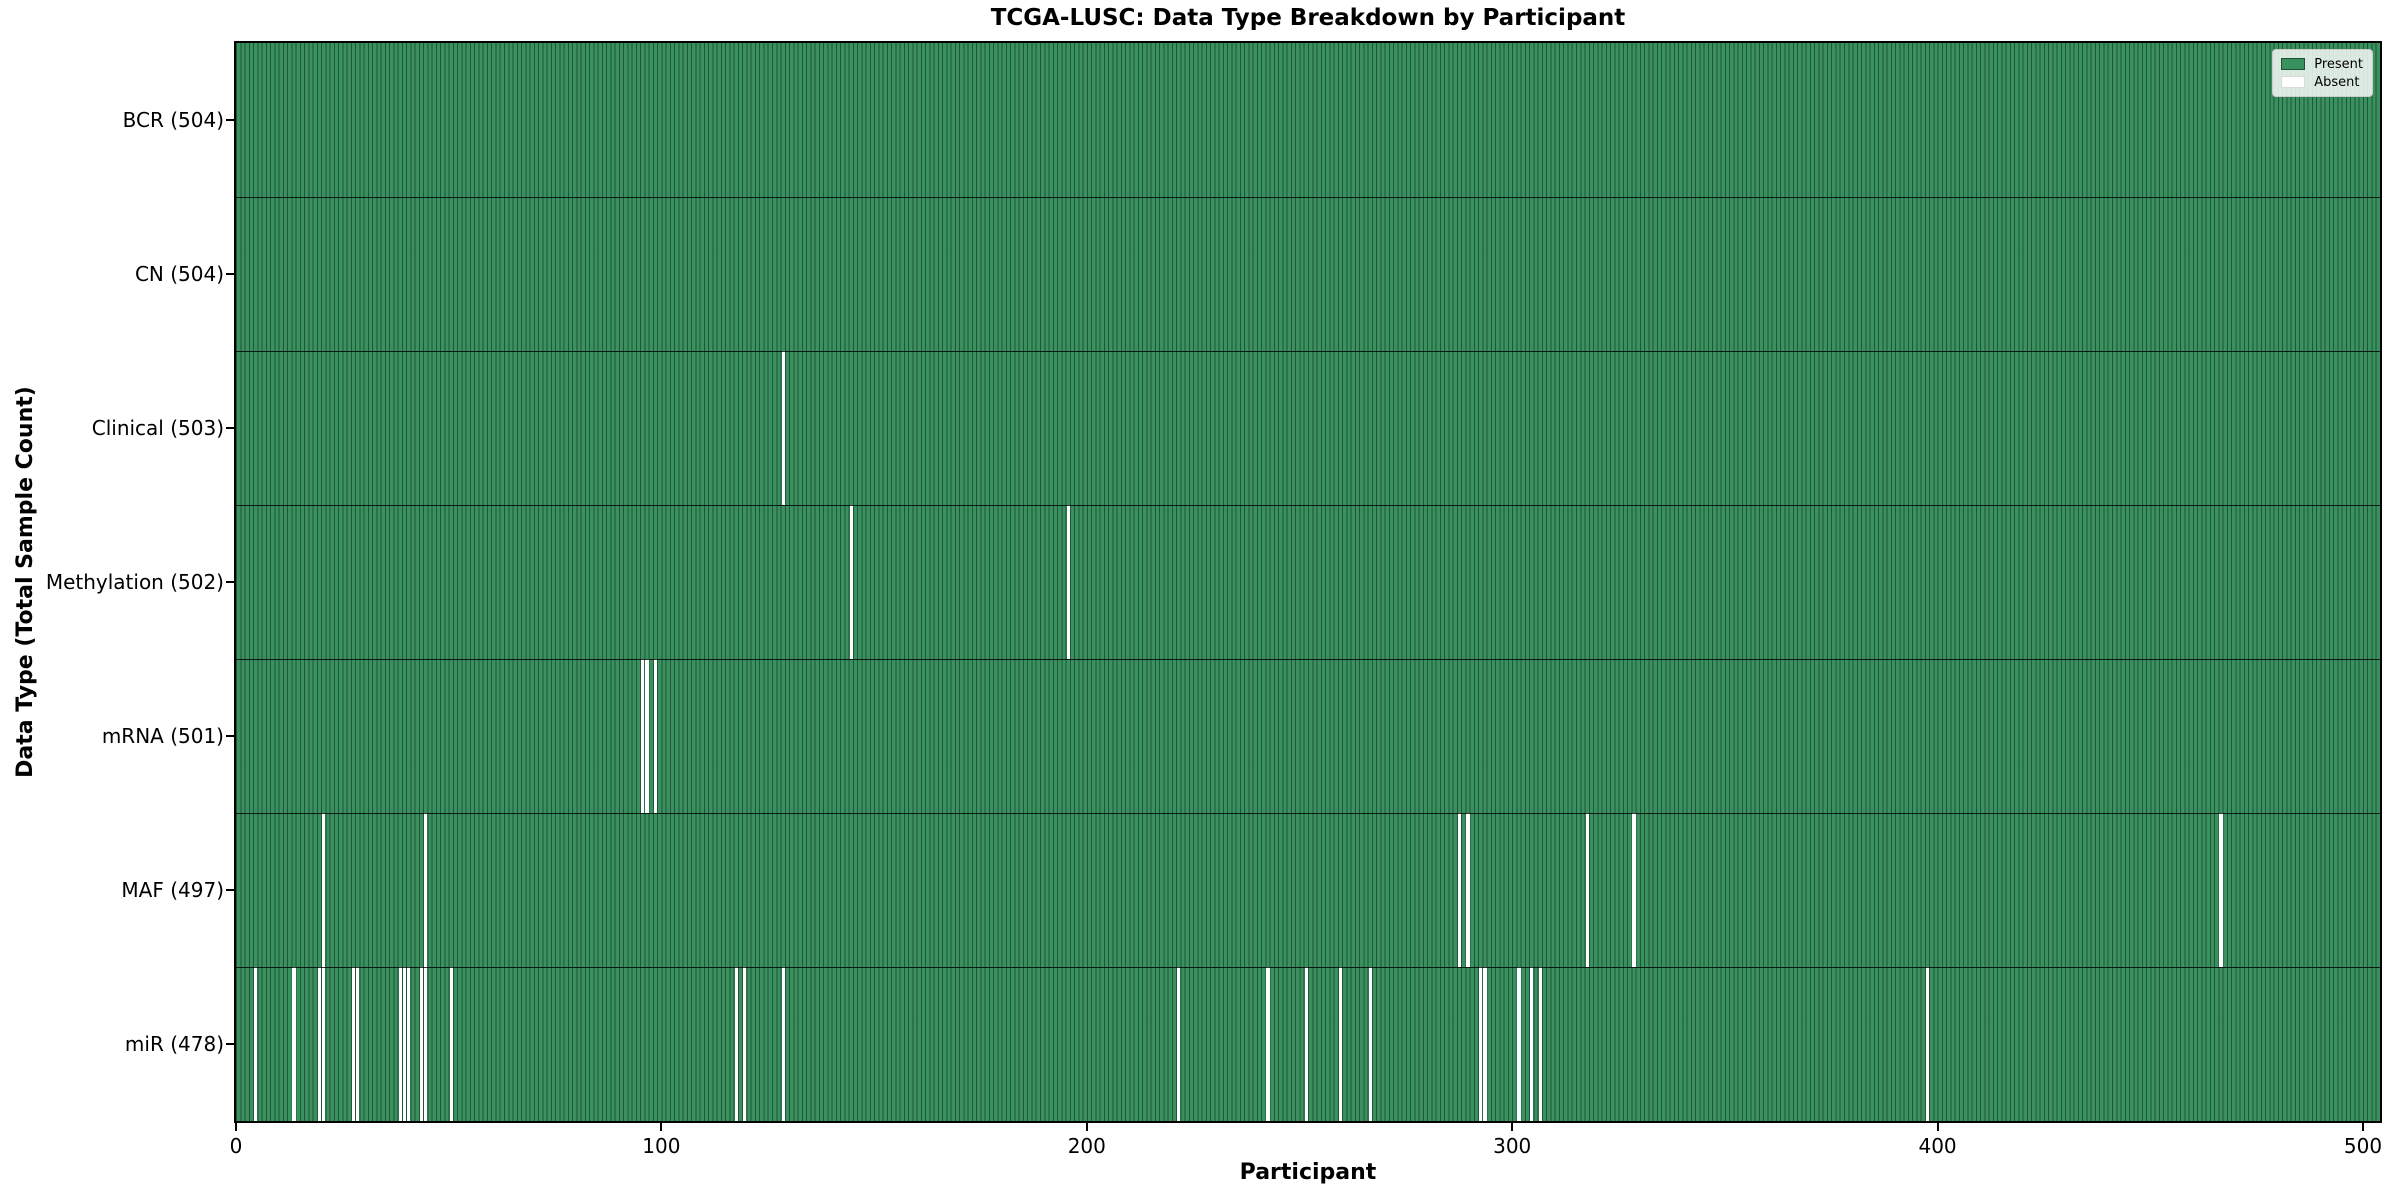 This screenshot has width=2400, height=1200. What do you see at coordinates (179, 274) in the screenshot?
I see `y-tick-label-CN: CN (504)` at bounding box center [179, 274].